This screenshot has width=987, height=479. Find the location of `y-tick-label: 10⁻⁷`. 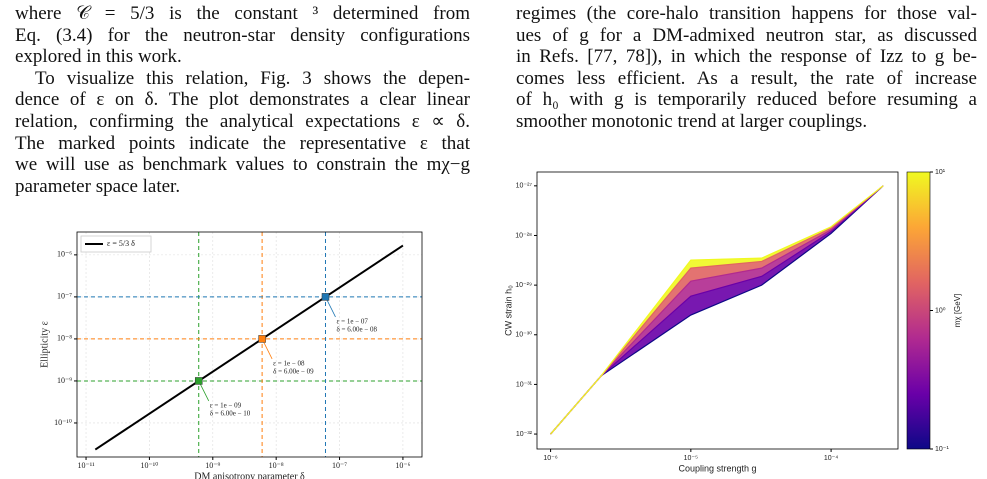

y-tick-label: 10⁻⁷ is located at coordinates (64, 296).